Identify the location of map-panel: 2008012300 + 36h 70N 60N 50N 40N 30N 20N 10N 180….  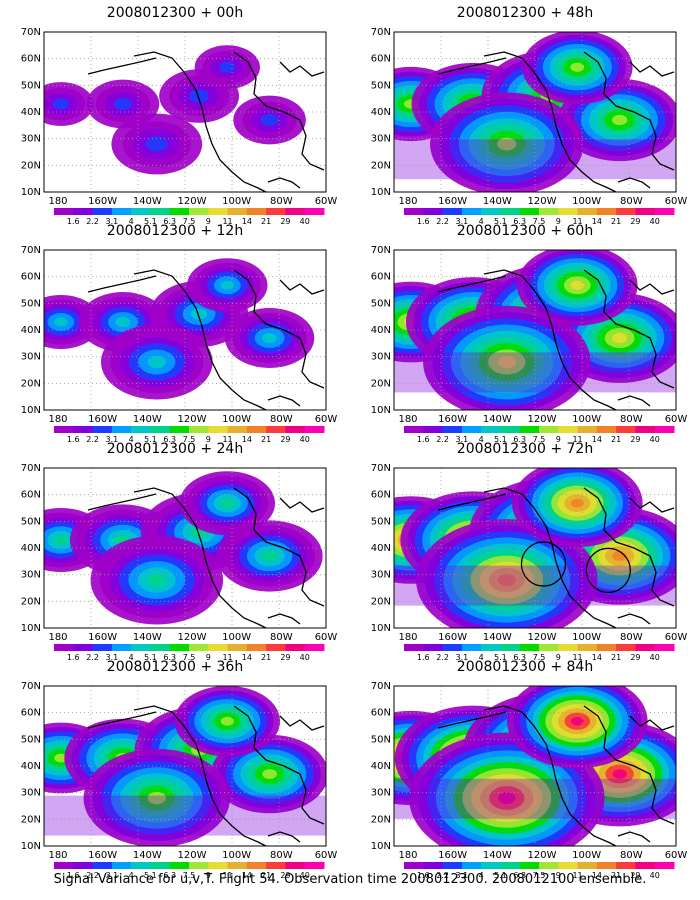
(175, 769).